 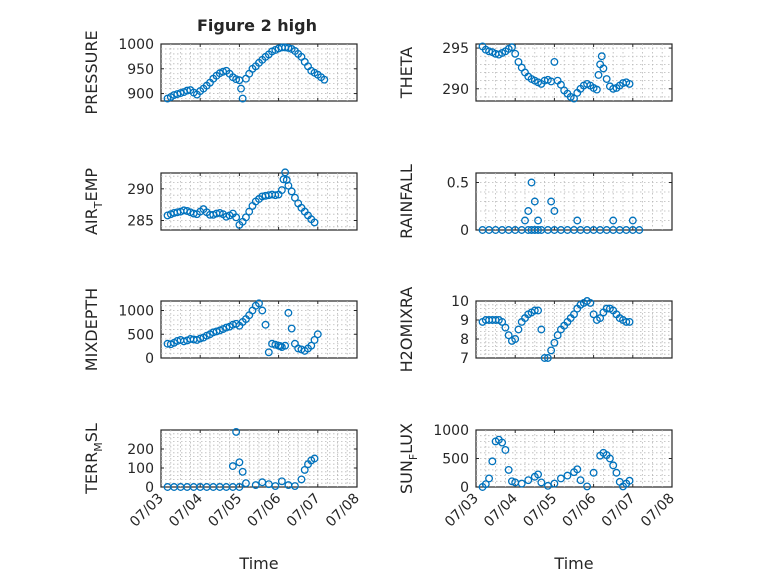 I want to click on chart-8-ytick-label: 1000, so click(x=451, y=431).